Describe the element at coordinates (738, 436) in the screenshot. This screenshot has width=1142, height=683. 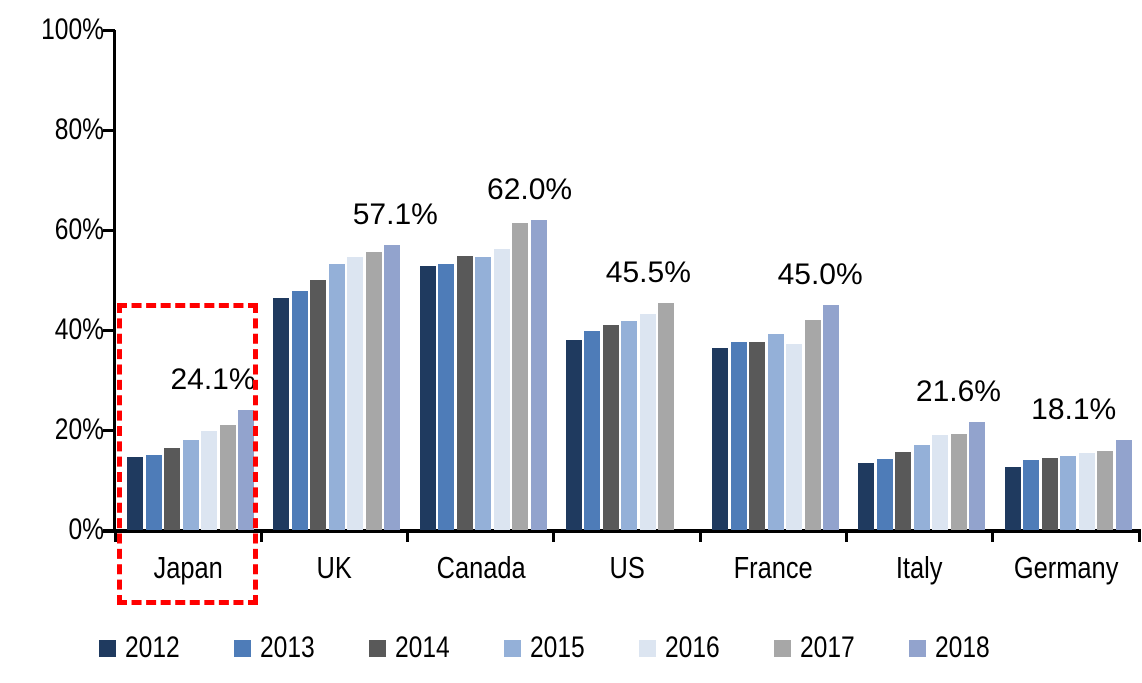
I see `bar-france-2013` at that location.